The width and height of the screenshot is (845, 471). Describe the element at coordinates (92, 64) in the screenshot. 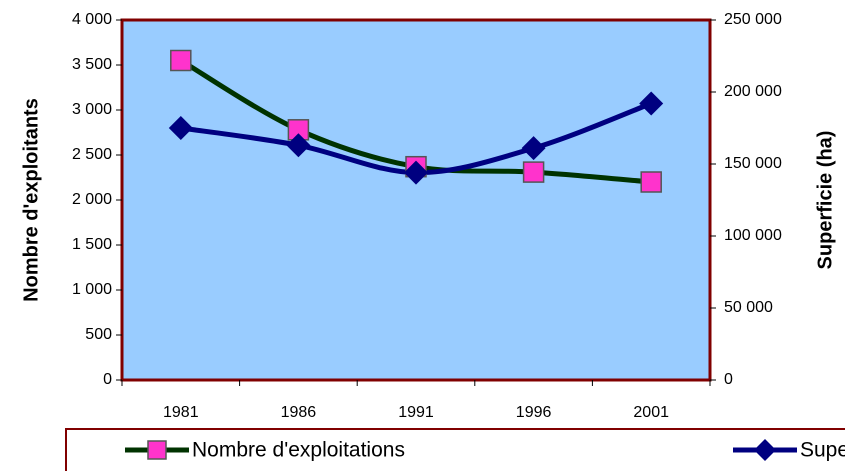

I see `y-tick-label: 3 500` at that location.